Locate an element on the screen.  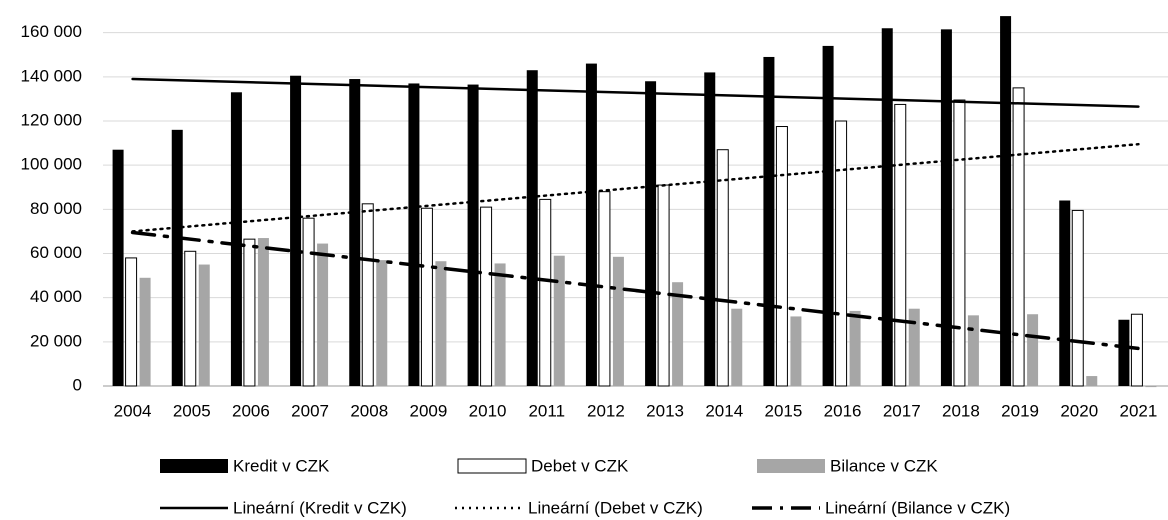
y-tick-label: 40 000 is located at coordinates (56, 296).